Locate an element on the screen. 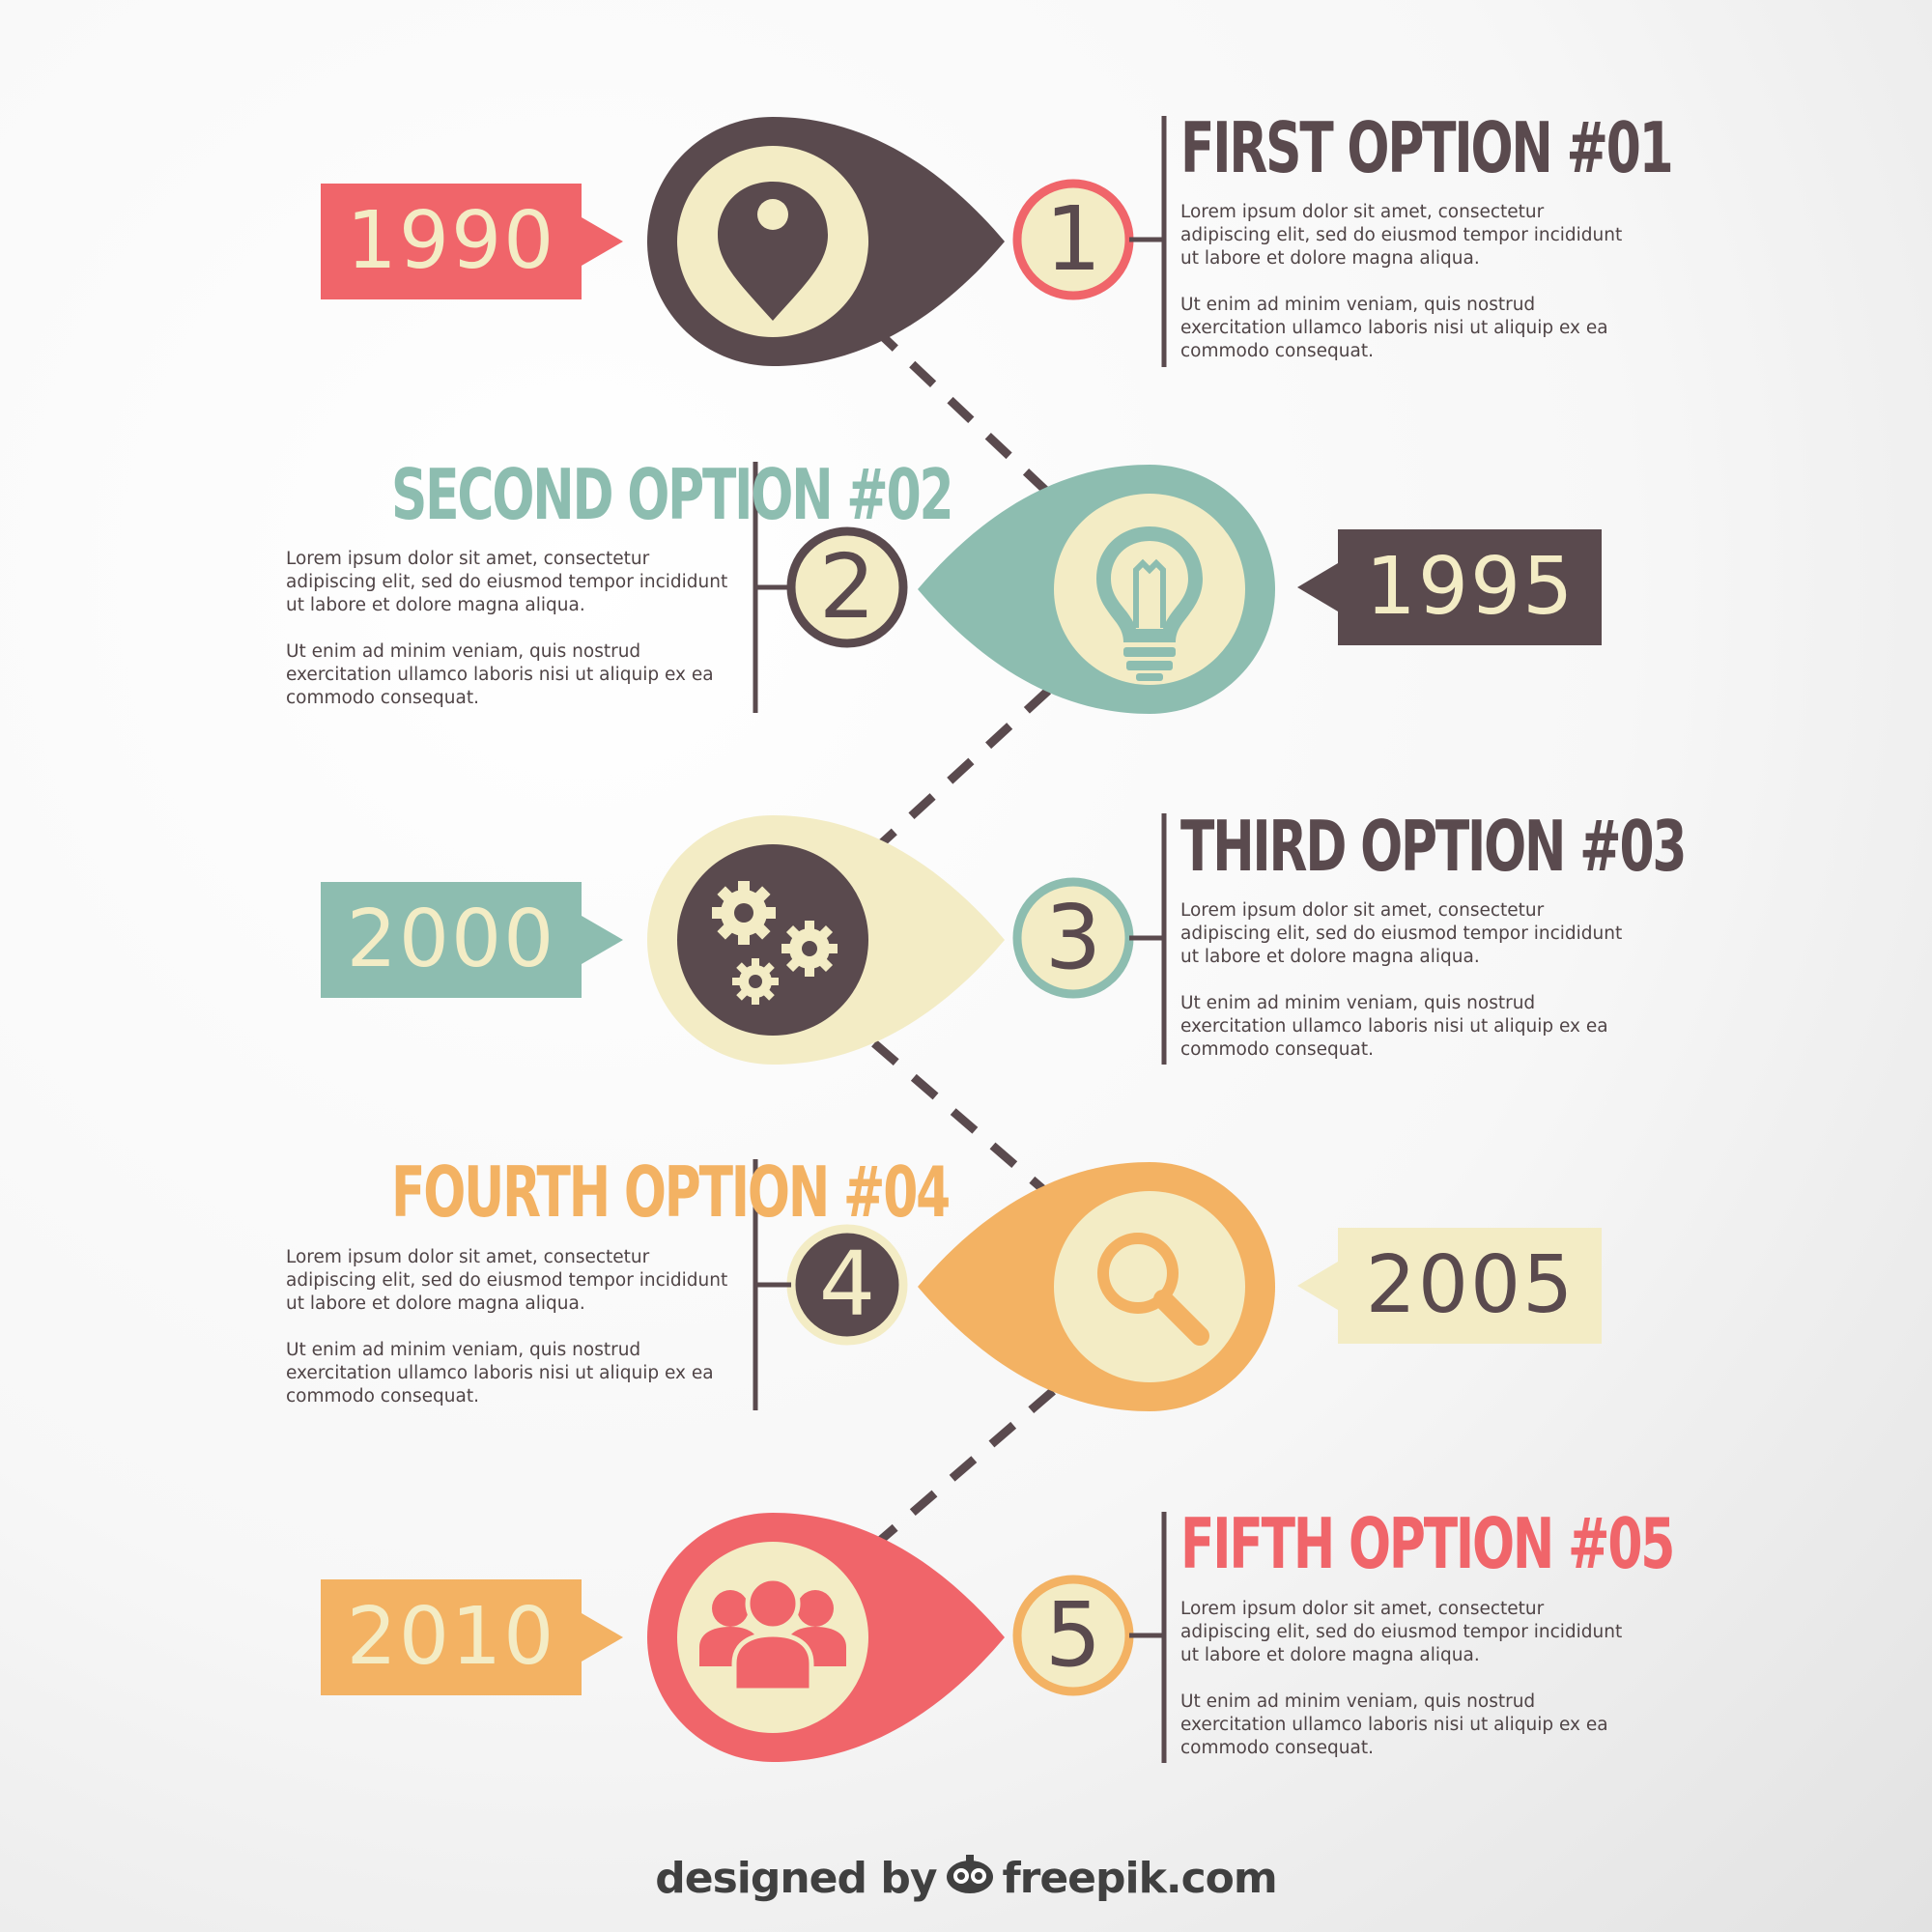 Image resolution: width=1932 pixels, height=1932 pixels. footer-credit: designed by freepik.com is located at coordinates (966, 1879).